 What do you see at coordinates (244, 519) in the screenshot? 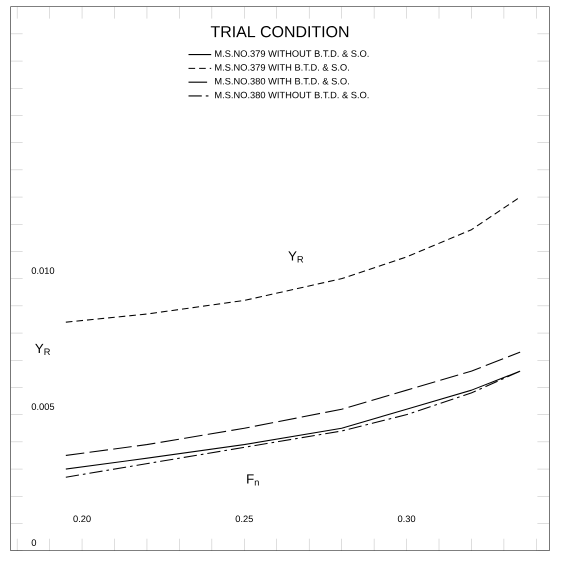
I see `x-tick-label: 0.25` at bounding box center [244, 519].